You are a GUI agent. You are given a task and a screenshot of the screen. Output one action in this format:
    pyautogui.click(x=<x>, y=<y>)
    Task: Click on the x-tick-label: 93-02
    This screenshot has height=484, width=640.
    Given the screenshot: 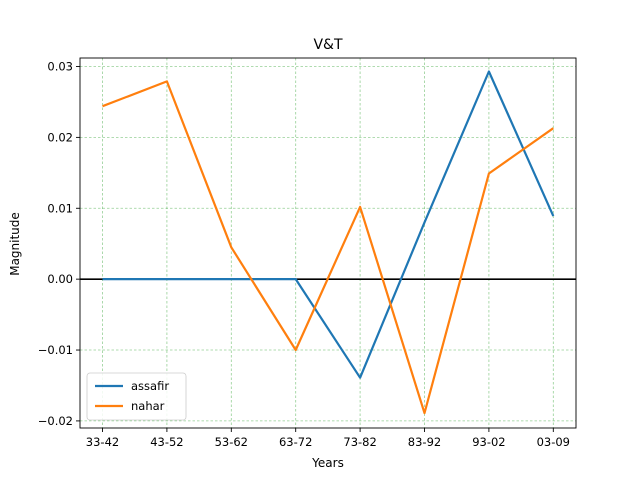 What is the action you would take?
    pyautogui.click(x=488, y=442)
    